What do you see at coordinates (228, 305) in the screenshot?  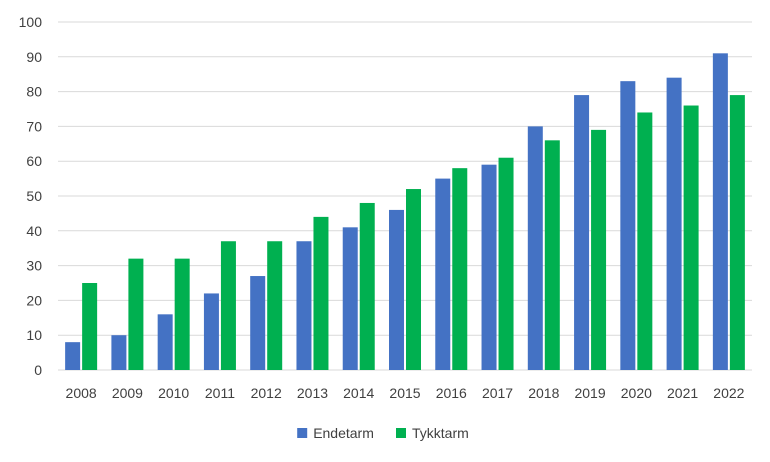 I see `bar-tykktarm-2011` at bounding box center [228, 305].